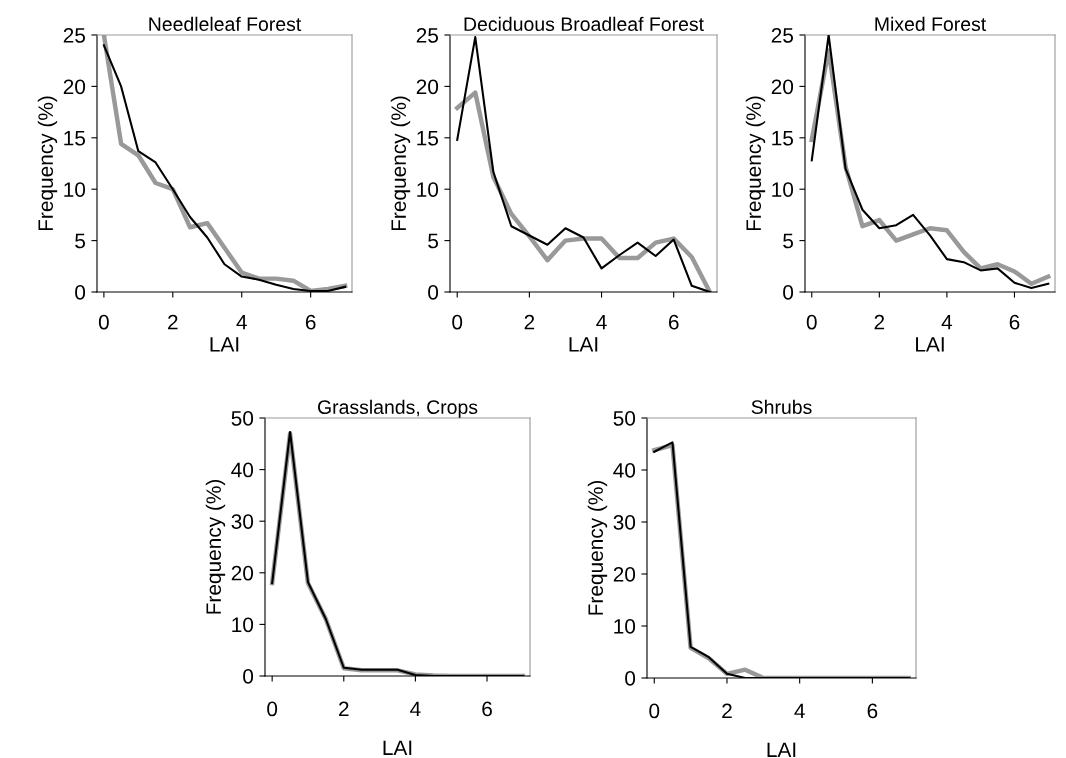  Describe the element at coordinates (931, 24) in the screenshot. I see `chart-title: Mixed Forest` at that location.